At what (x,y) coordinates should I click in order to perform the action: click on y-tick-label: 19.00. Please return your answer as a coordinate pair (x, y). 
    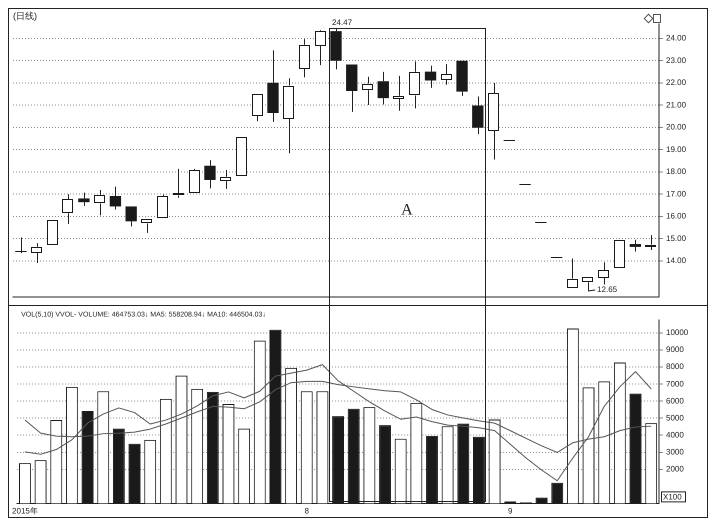
    Looking at the image, I should click on (676, 149).